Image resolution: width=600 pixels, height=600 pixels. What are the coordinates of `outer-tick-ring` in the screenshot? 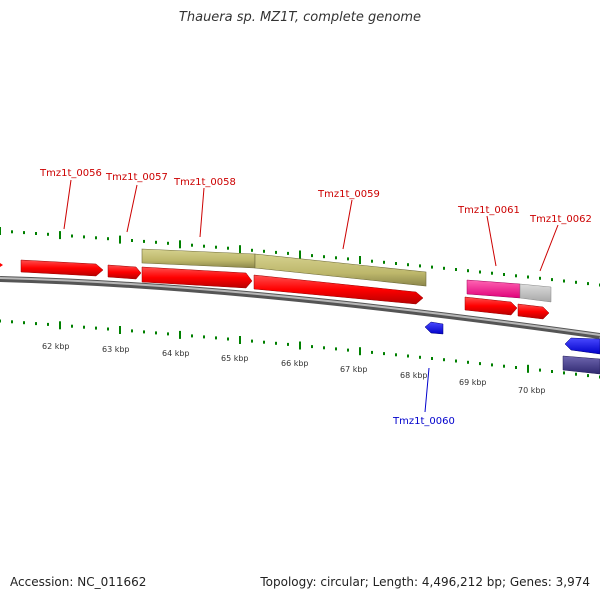 It's located at (300, 257).